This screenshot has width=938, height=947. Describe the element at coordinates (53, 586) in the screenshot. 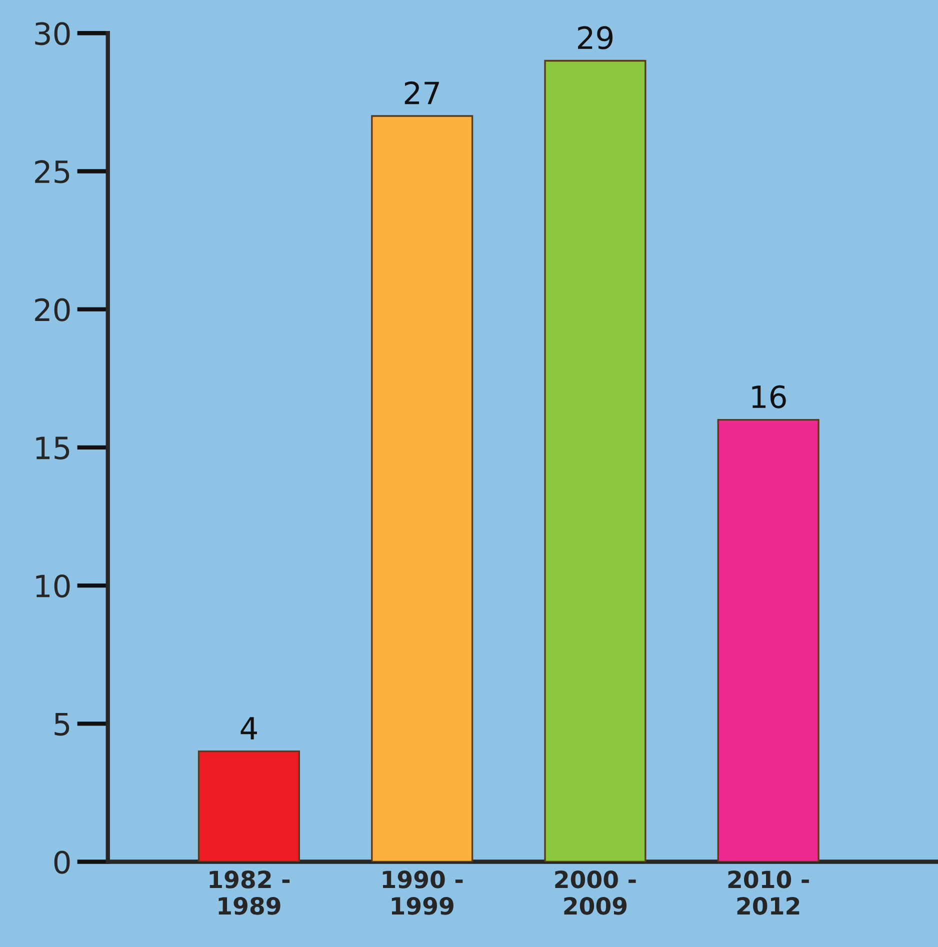

I see `y-tick-label: 10` at that location.